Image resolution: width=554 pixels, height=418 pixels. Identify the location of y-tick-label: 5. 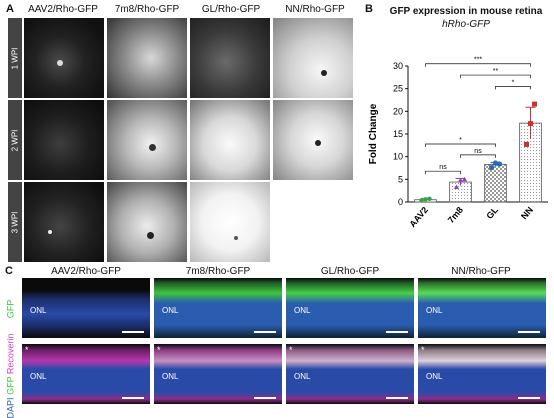
(400, 179).